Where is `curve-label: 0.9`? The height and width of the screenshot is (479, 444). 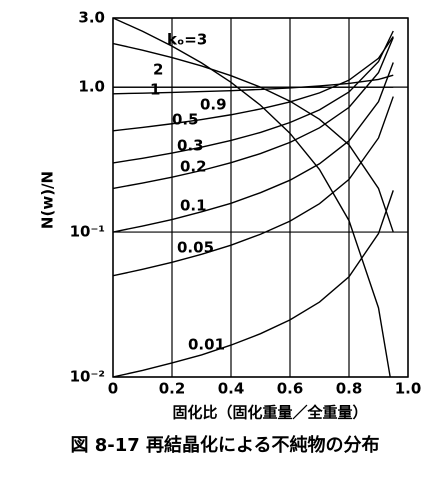
curve-label: 0.9 is located at coordinates (213, 105).